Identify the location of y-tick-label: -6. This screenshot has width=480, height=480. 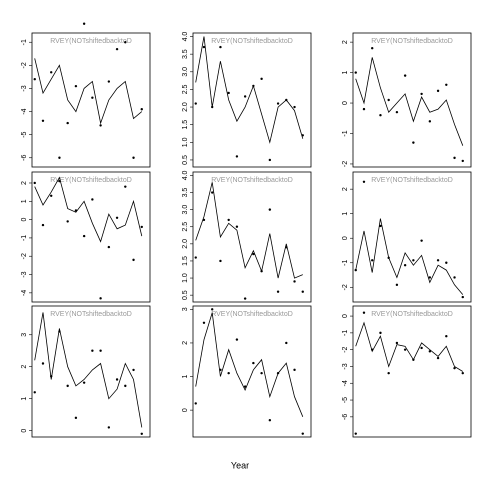
(345, 417).